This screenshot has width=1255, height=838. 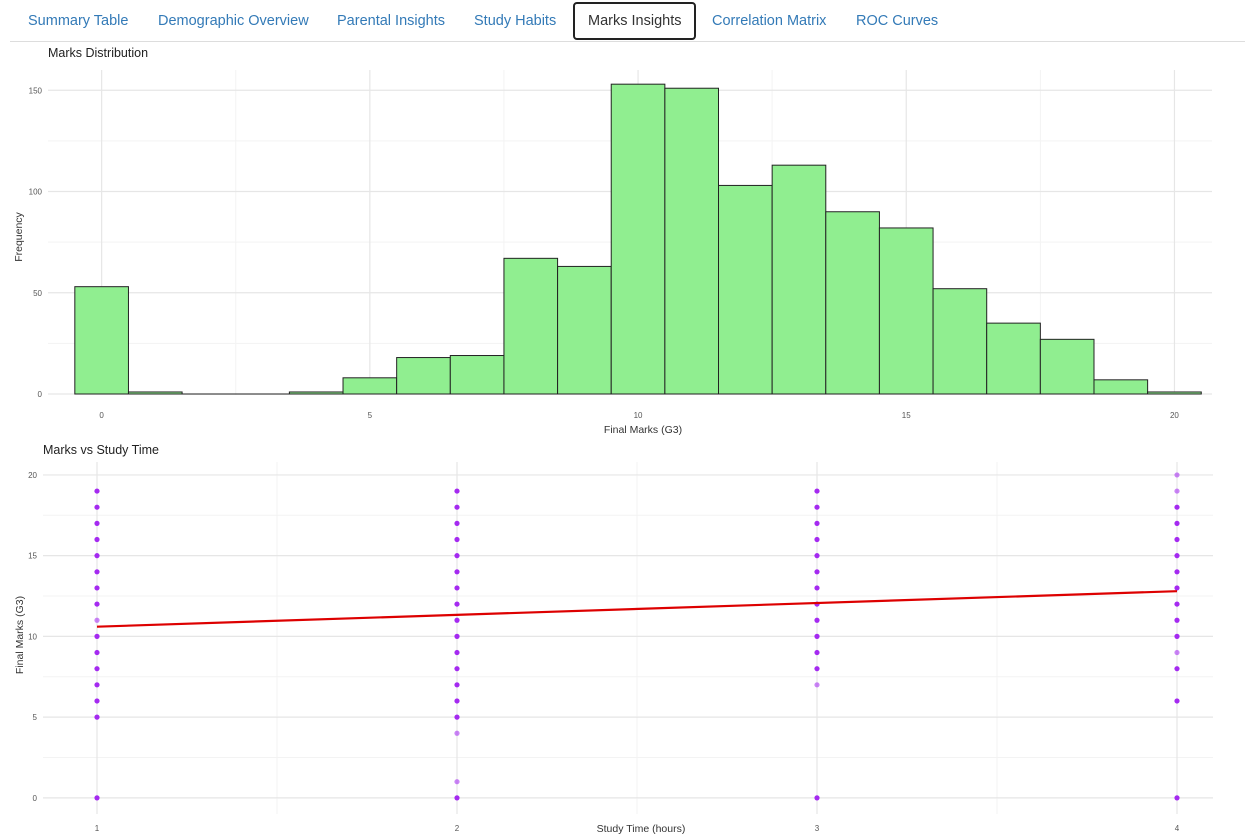 What do you see at coordinates (391, 21) in the screenshot?
I see `tab-parental-insights: Parental Insights` at bounding box center [391, 21].